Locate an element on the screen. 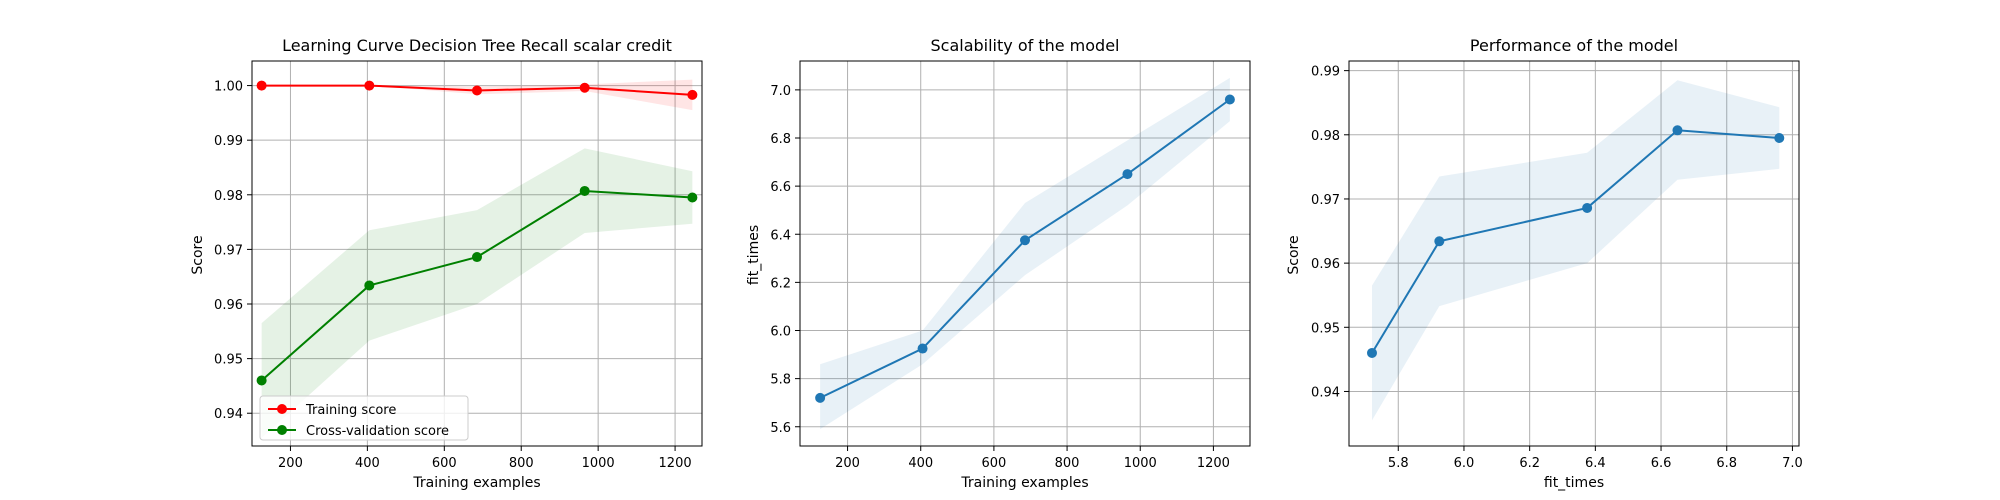 This screenshot has width=2000, height=500. y-tick-label: 6.8 is located at coordinates (780, 139).